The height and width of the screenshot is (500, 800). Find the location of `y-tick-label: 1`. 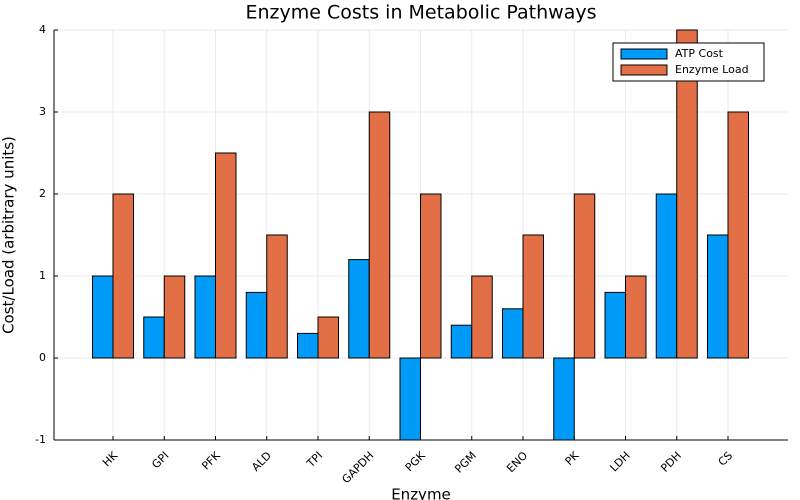

y-tick-label: 1 is located at coordinates (42, 275).